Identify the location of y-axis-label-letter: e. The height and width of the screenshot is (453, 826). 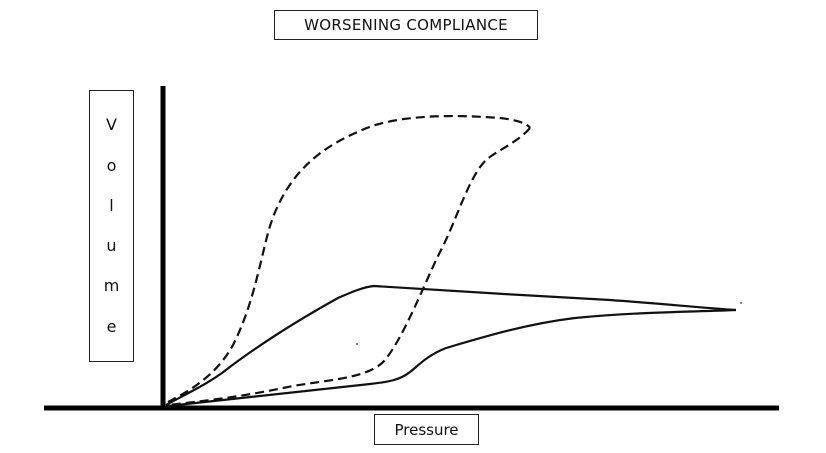
(111, 326).